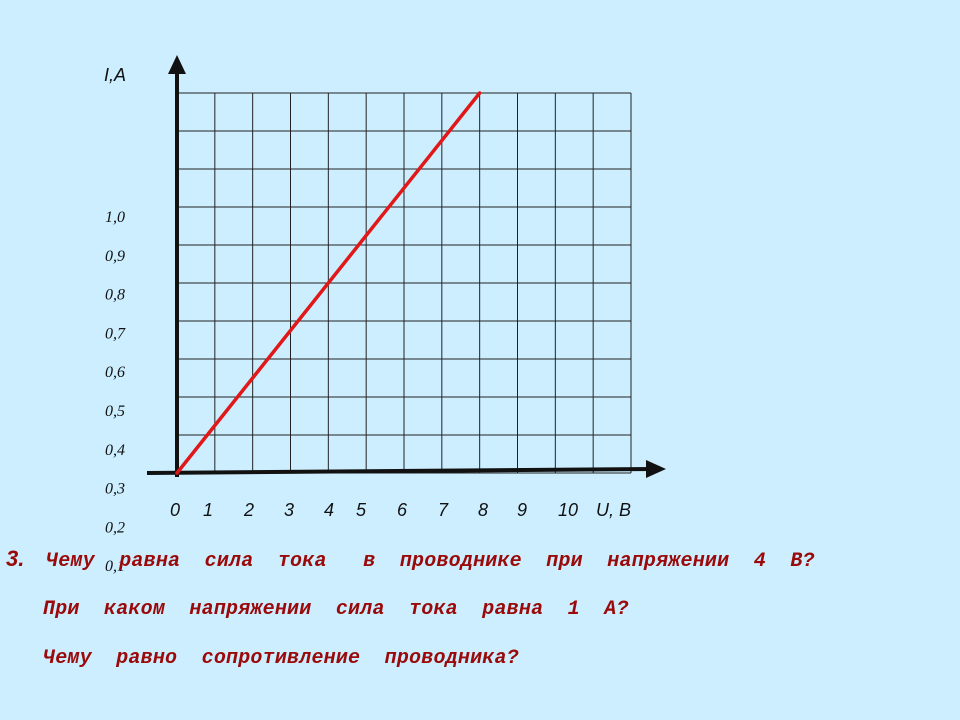 Image resolution: width=960 pixels, height=720 pixels. What do you see at coordinates (613, 510) in the screenshot?
I see `x-axis-label: U, В` at bounding box center [613, 510].